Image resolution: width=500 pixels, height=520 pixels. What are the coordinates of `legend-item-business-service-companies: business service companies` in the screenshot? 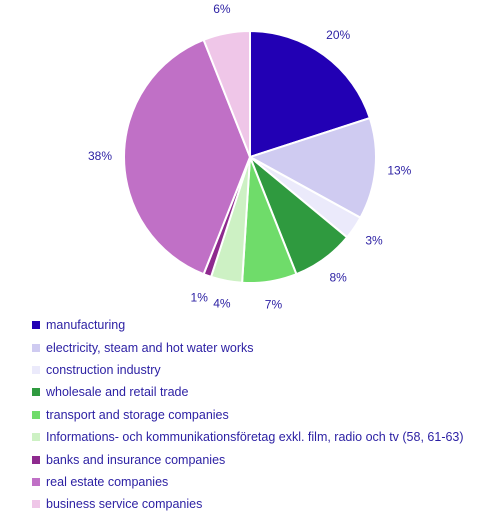 It's located at (248, 504).